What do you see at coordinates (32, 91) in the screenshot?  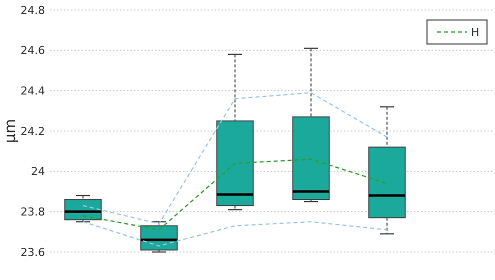 I see `y-tick-label: 24.4` at bounding box center [32, 91].